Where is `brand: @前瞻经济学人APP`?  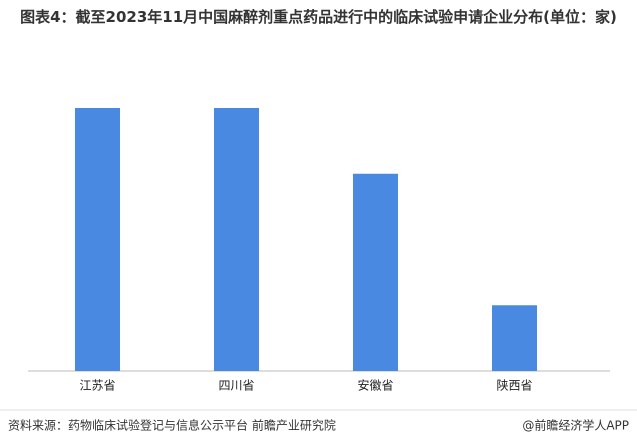 brand: @前瞻经济学人APP is located at coordinates (575, 425).